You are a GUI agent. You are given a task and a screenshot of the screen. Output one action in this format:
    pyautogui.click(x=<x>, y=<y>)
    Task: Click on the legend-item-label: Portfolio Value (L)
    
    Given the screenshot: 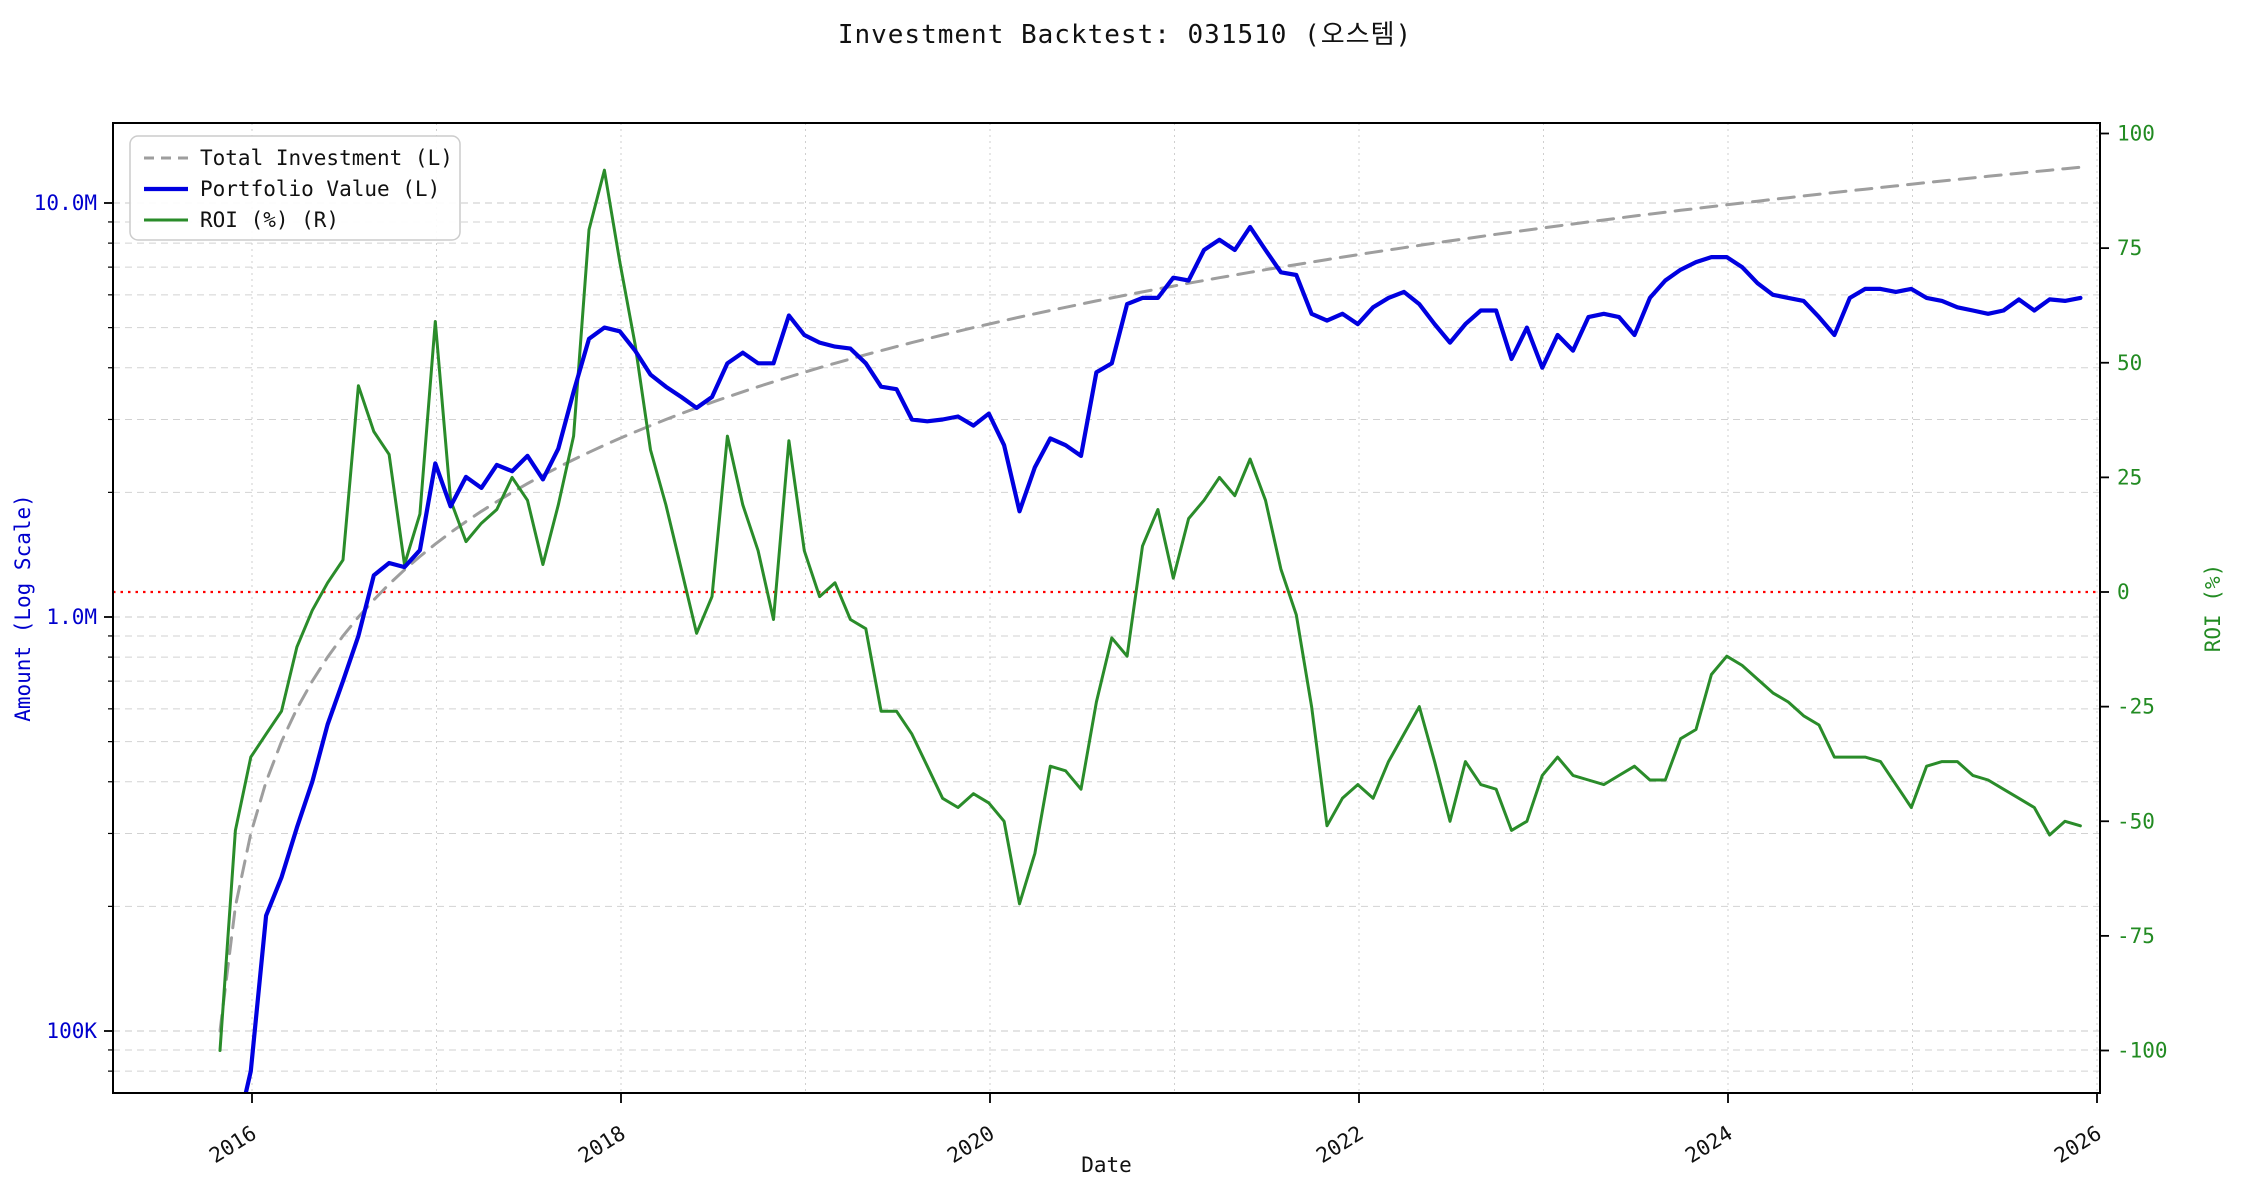 What is the action you would take?
    pyautogui.click(x=320, y=189)
    